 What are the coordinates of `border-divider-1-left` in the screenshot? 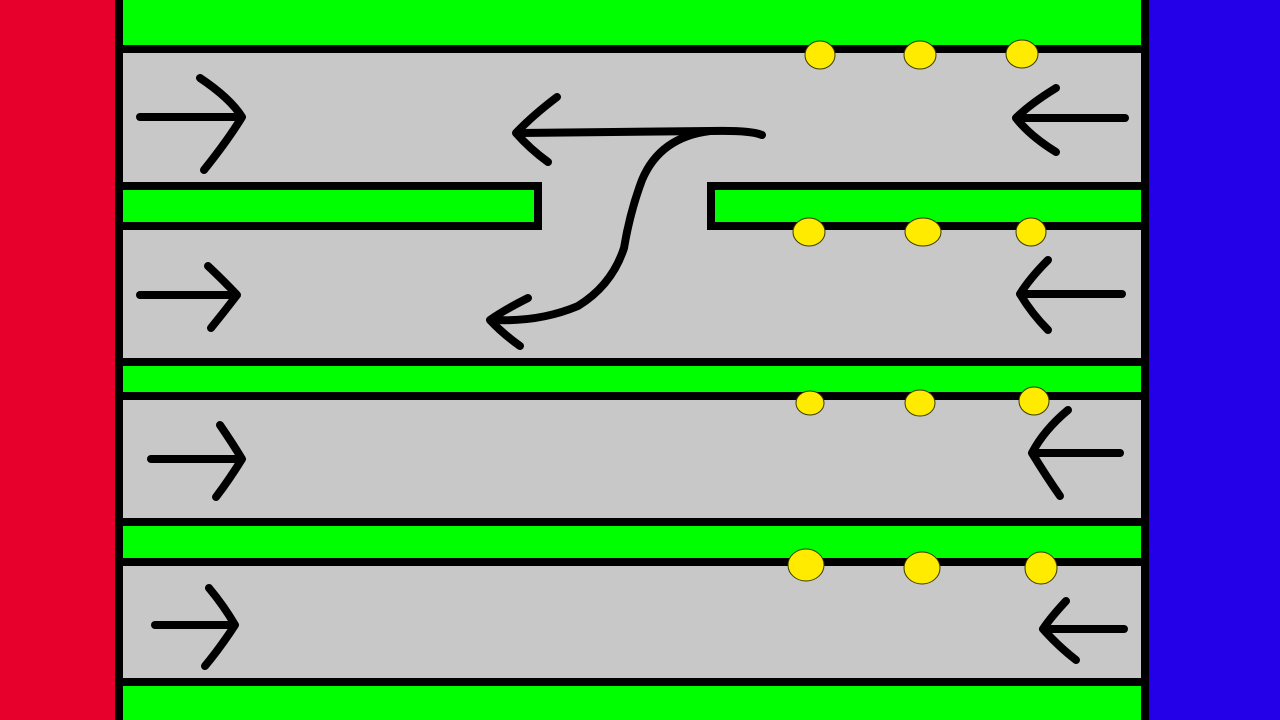 It's located at (330, 206).